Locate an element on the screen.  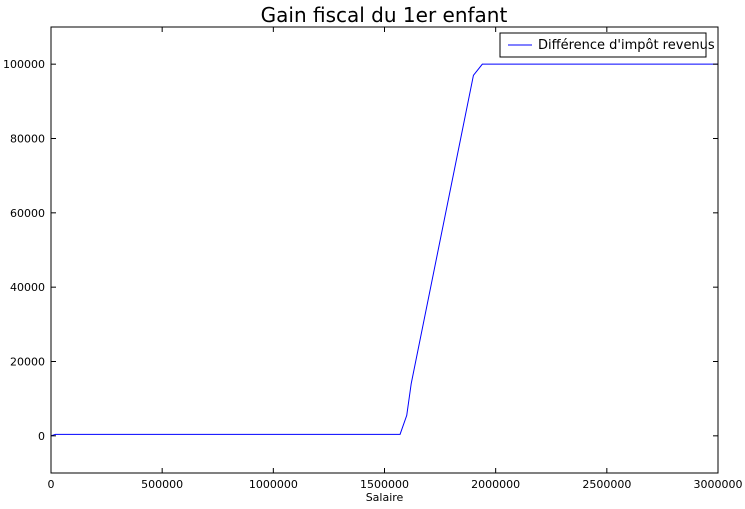
x-tick-label: 3000000 is located at coordinates (718, 484).